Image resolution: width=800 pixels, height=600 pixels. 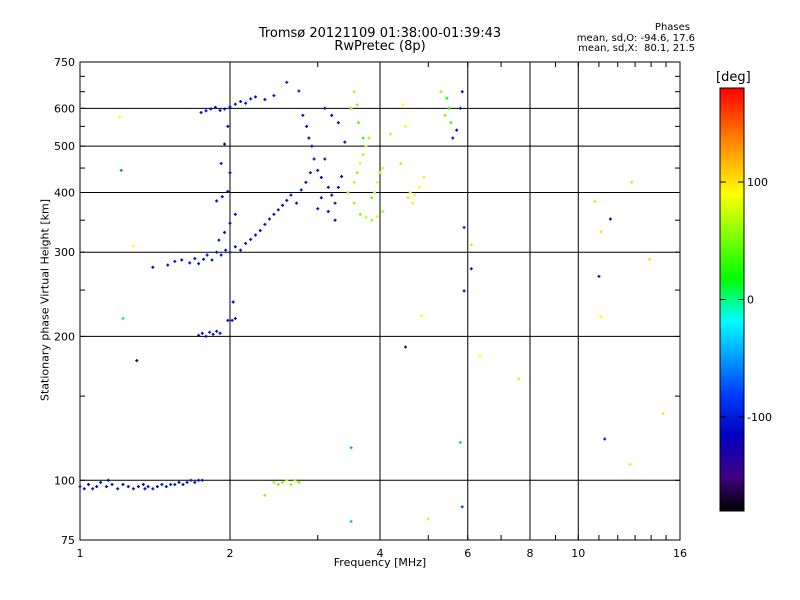 What do you see at coordinates (64, 192) in the screenshot?
I see `y-tick-label: 400` at bounding box center [64, 192].